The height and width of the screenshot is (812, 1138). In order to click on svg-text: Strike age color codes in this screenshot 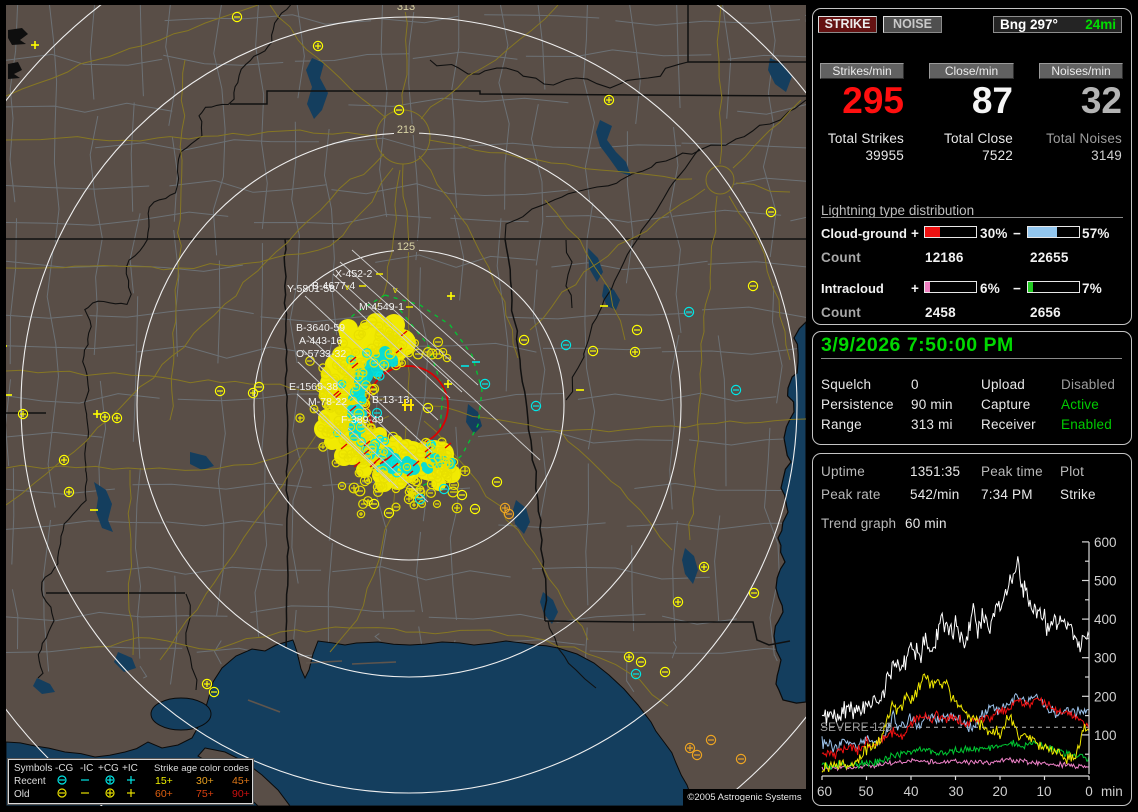, I will do `click(201, 768)`.